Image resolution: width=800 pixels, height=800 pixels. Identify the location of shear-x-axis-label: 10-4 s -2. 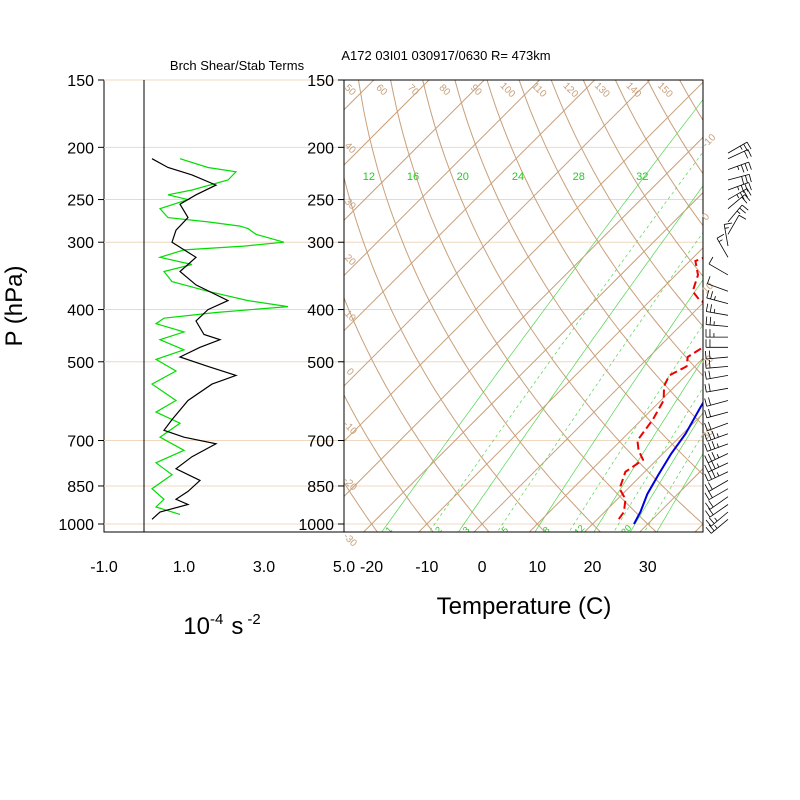
(221, 625).